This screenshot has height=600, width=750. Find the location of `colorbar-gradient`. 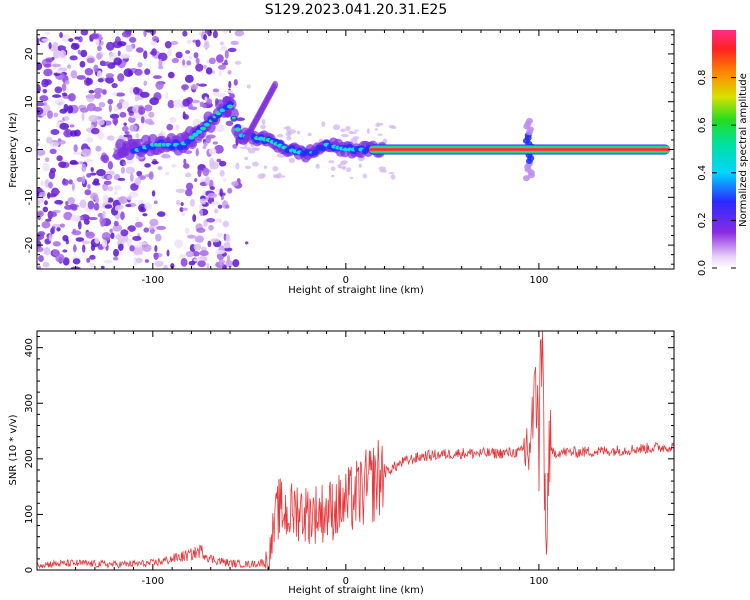

colorbar-gradient is located at coordinates (724, 149).